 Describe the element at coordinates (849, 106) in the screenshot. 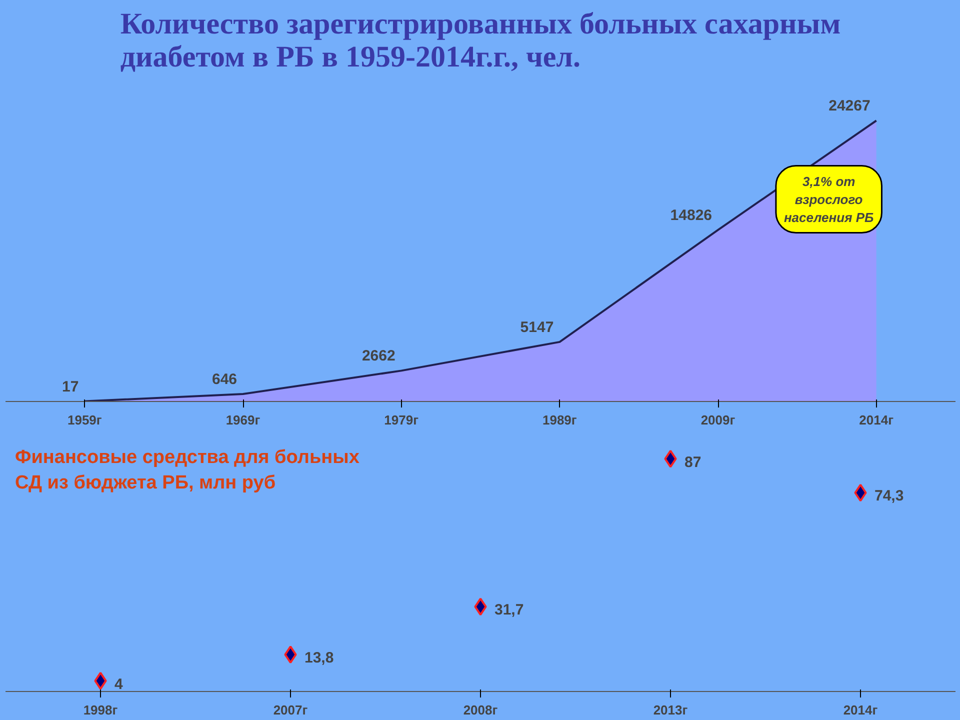

I see `data-label: 24267` at that location.